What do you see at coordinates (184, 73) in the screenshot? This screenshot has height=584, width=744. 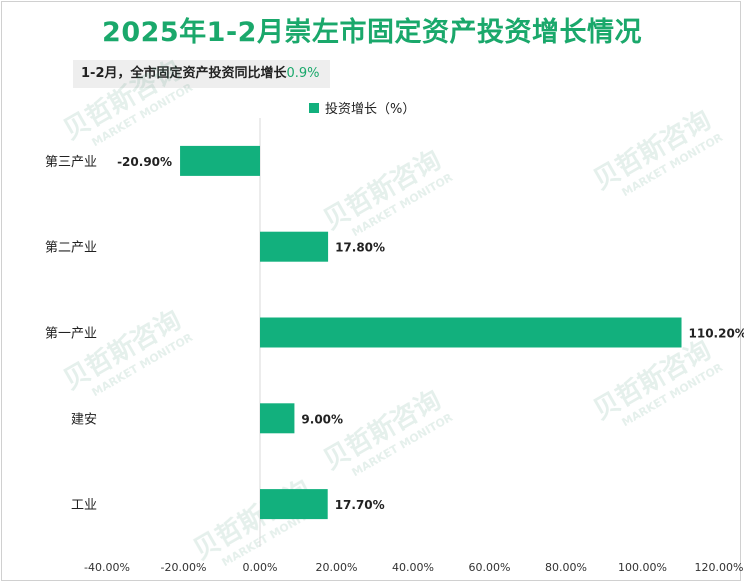 I see `summary-text: 1-2月，全市固定资产投资同比增长` at bounding box center [184, 73].